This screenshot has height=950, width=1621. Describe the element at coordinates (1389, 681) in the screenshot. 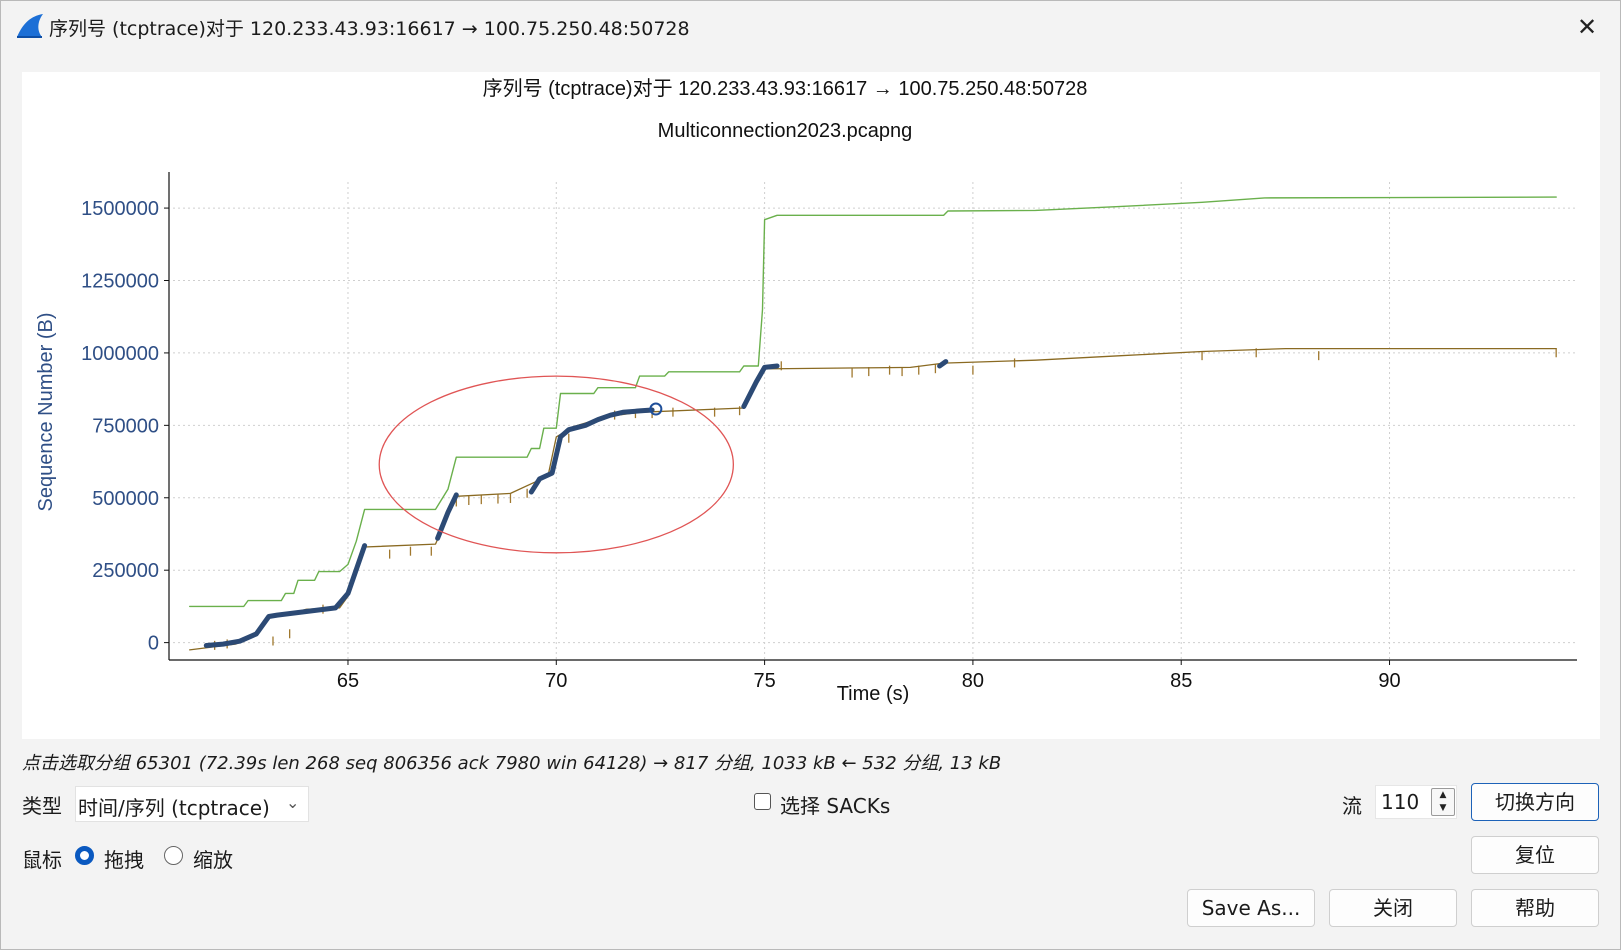

I see `x-tick-label: 90` at that location.